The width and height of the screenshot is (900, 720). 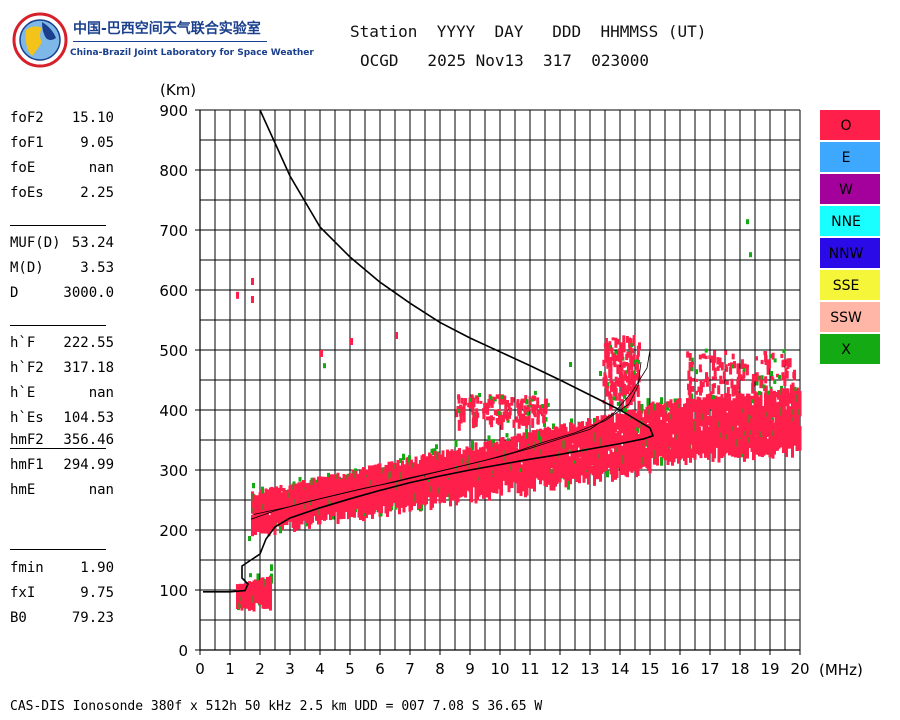 What do you see at coordinates (850, 237) in the screenshot?
I see `chart-legend: OEWNNENNWSSESSWX` at bounding box center [850, 237].